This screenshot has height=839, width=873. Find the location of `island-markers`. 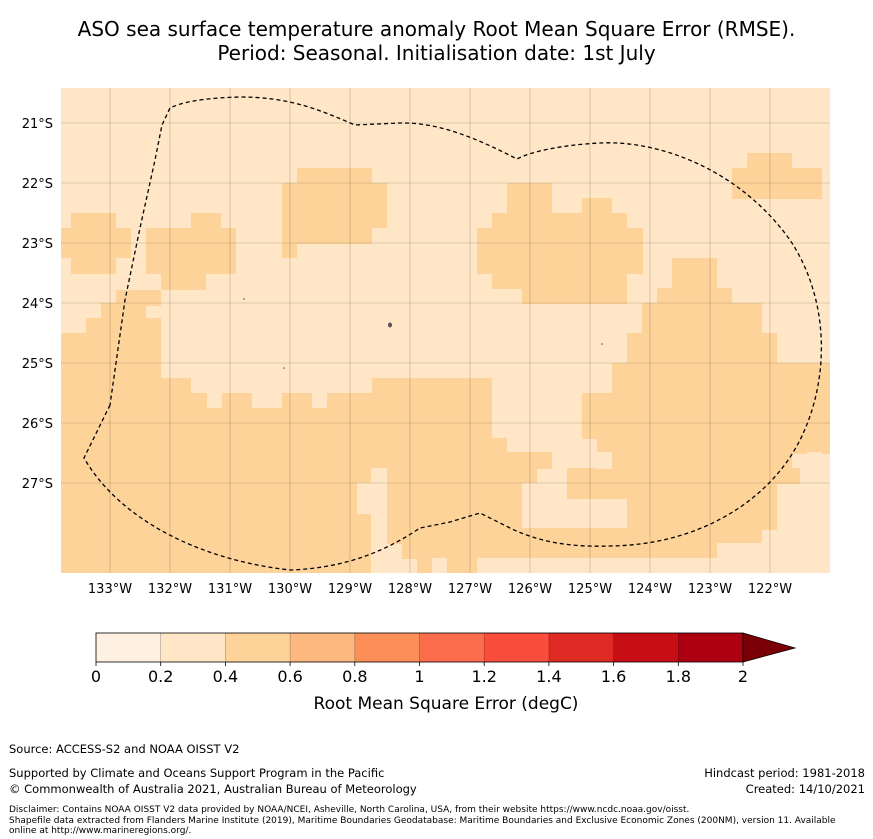

island-markers is located at coordinates (423, 333).